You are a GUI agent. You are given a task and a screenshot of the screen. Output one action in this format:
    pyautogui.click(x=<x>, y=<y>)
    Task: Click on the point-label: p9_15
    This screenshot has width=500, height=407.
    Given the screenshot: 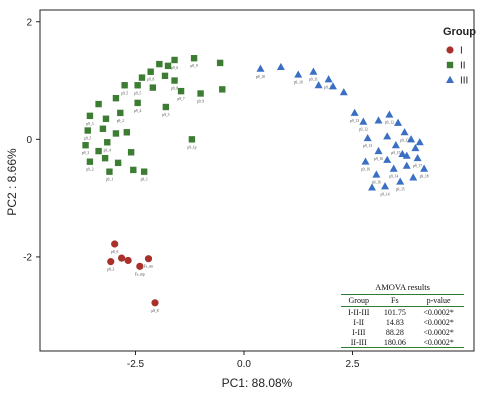 What is the action you would take?
    pyautogui.click(x=395, y=153)
    